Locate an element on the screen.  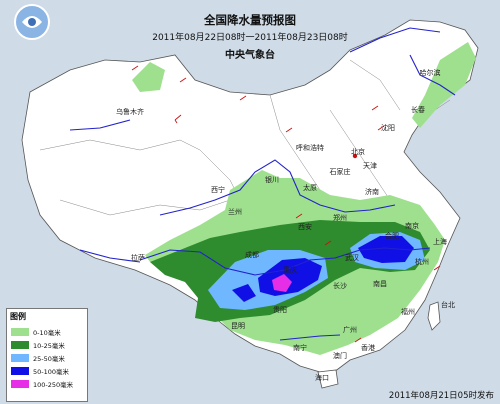
taiwan-land is located at coordinates (434, 316).